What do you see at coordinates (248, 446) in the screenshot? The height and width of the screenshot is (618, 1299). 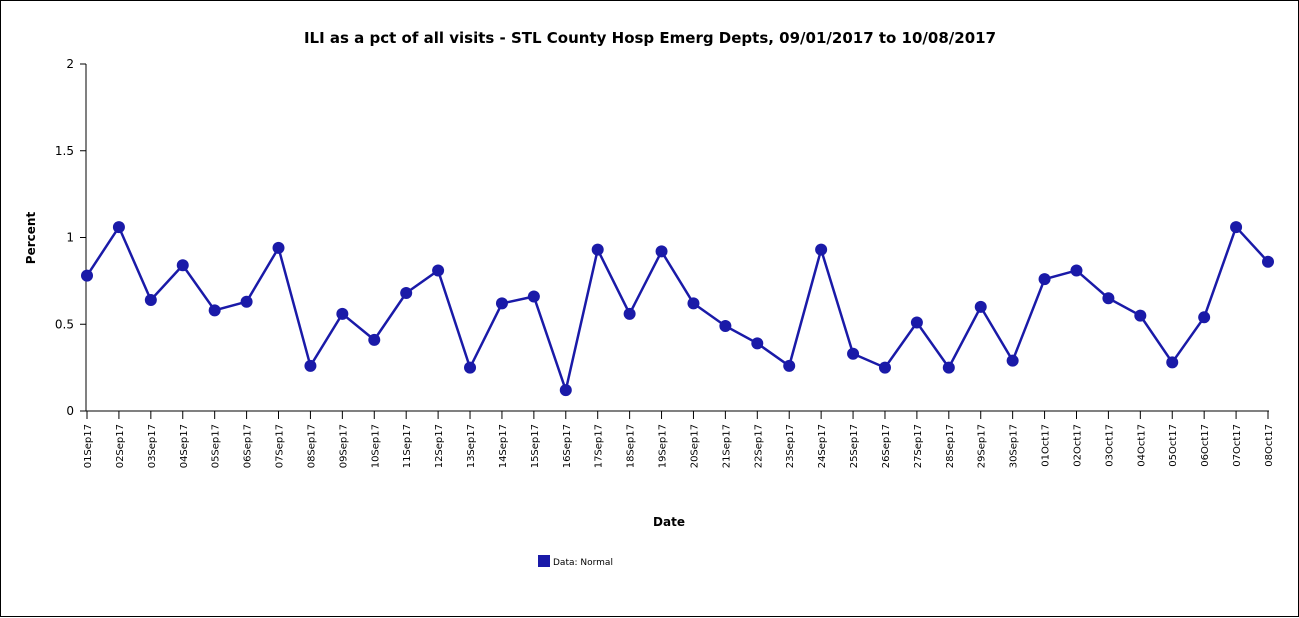 I see `x-tick-label: 06Sep17` at bounding box center [248, 446].